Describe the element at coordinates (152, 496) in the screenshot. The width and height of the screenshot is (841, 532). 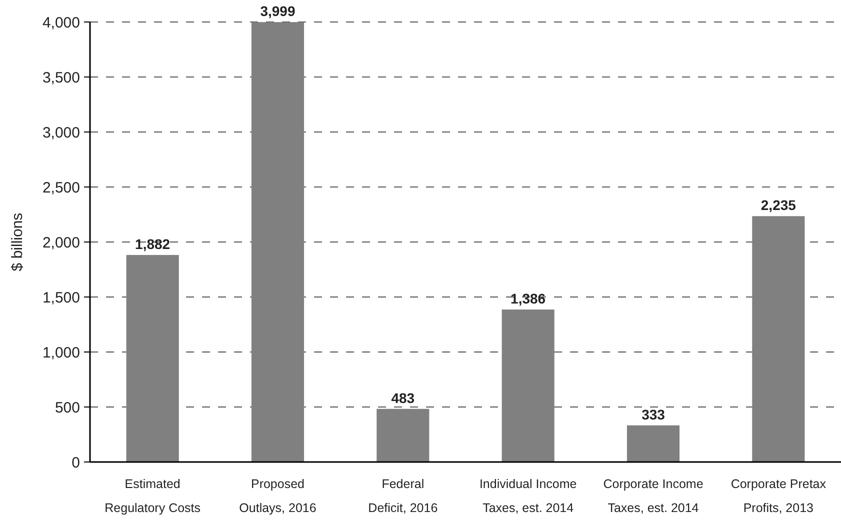
I see `x-tick-label: Estimated Regulatory Costs` at that location.